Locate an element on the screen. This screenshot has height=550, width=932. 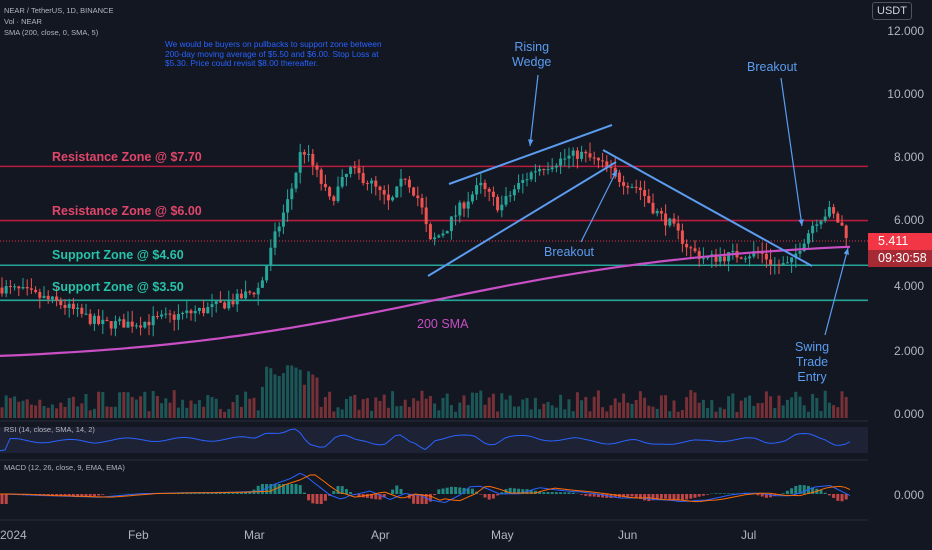
rising-wedge-line1: Rising is located at coordinates (532, 47).